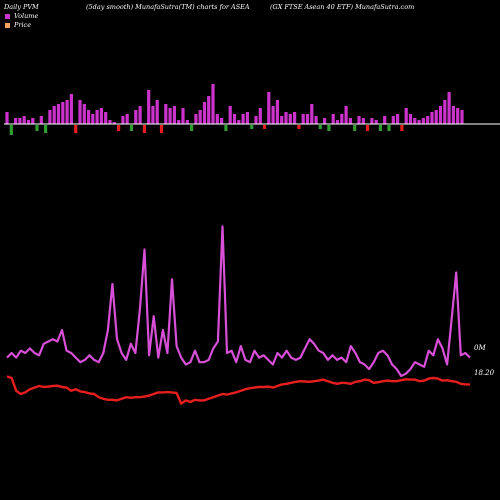 The width and height of the screenshot is (500, 500). What do you see at coordinates (21, 7) in the screenshot?
I see `chart-title-left: Daily PVM` at bounding box center [21, 7].